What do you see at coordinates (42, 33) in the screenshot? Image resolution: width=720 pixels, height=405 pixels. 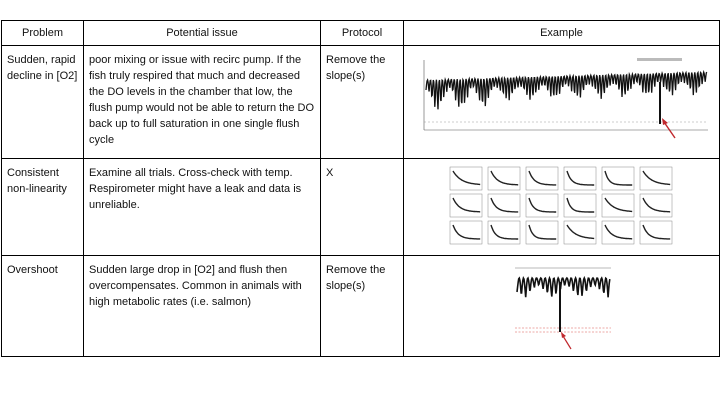 I see `header-problem: Problem` at bounding box center [42, 33].